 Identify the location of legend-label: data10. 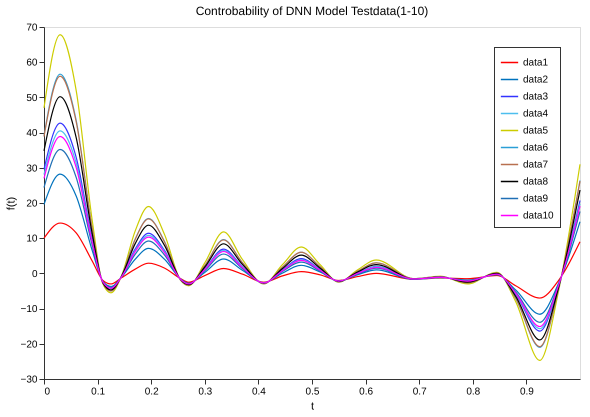
(538, 216).